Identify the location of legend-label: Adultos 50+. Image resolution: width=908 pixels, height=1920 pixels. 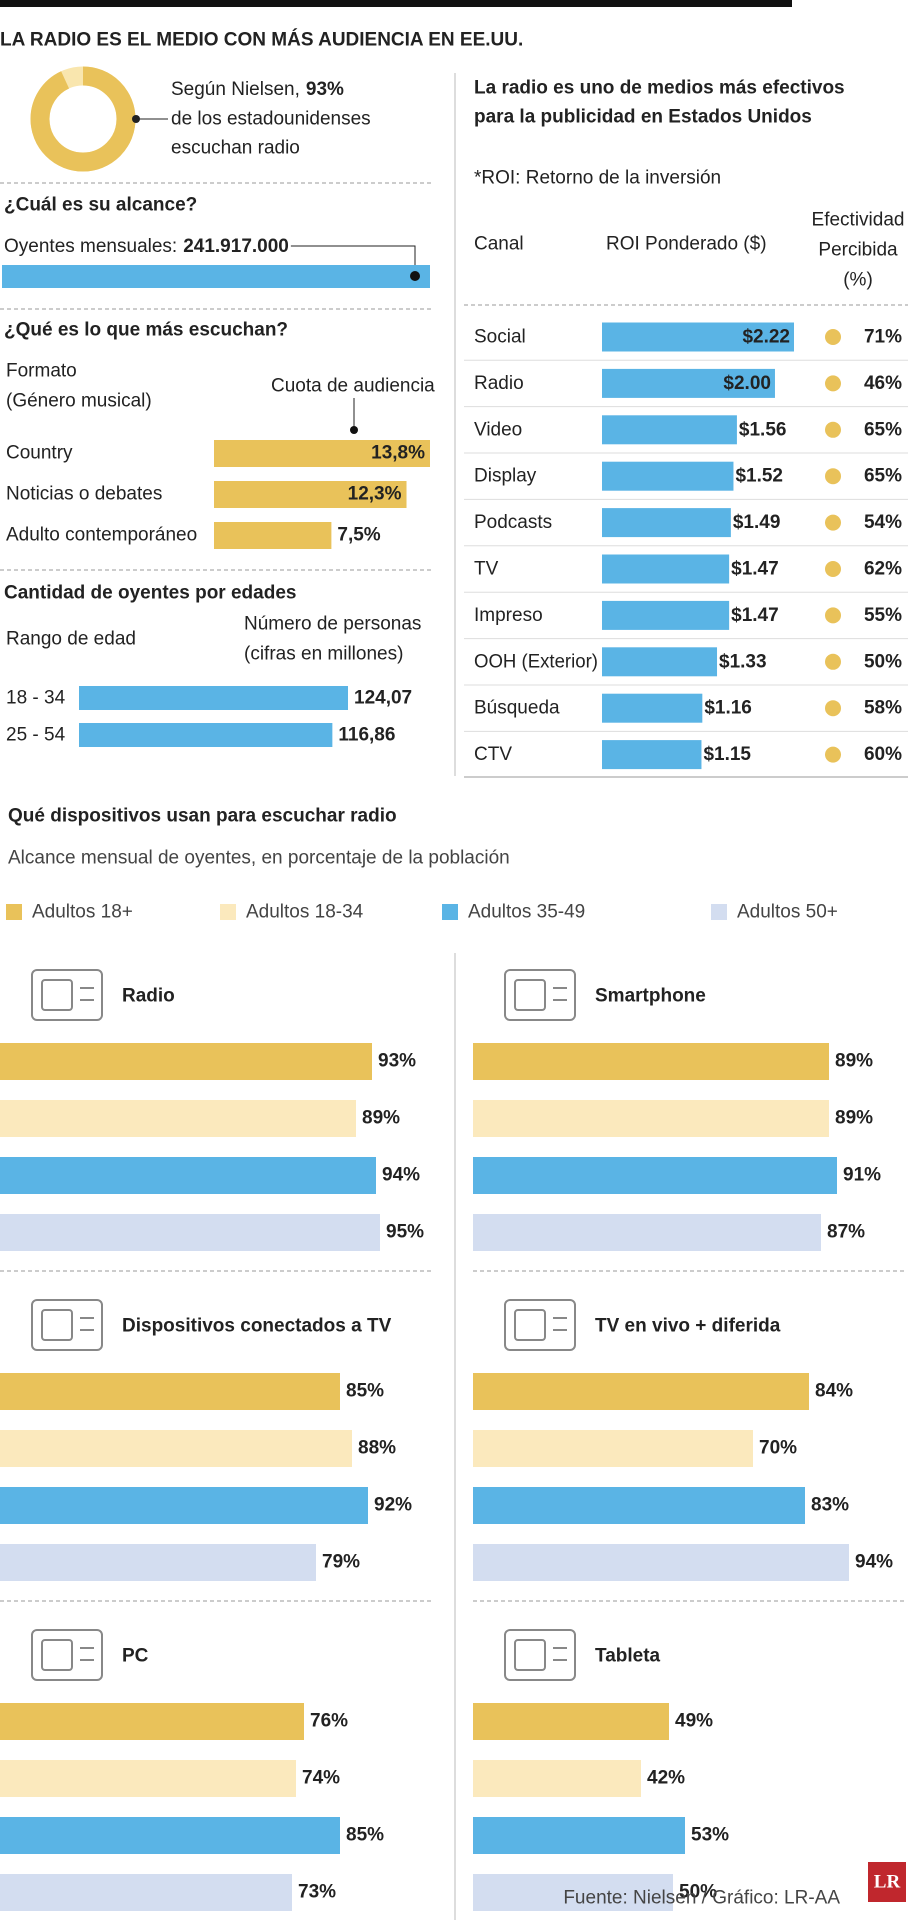
(787, 912).